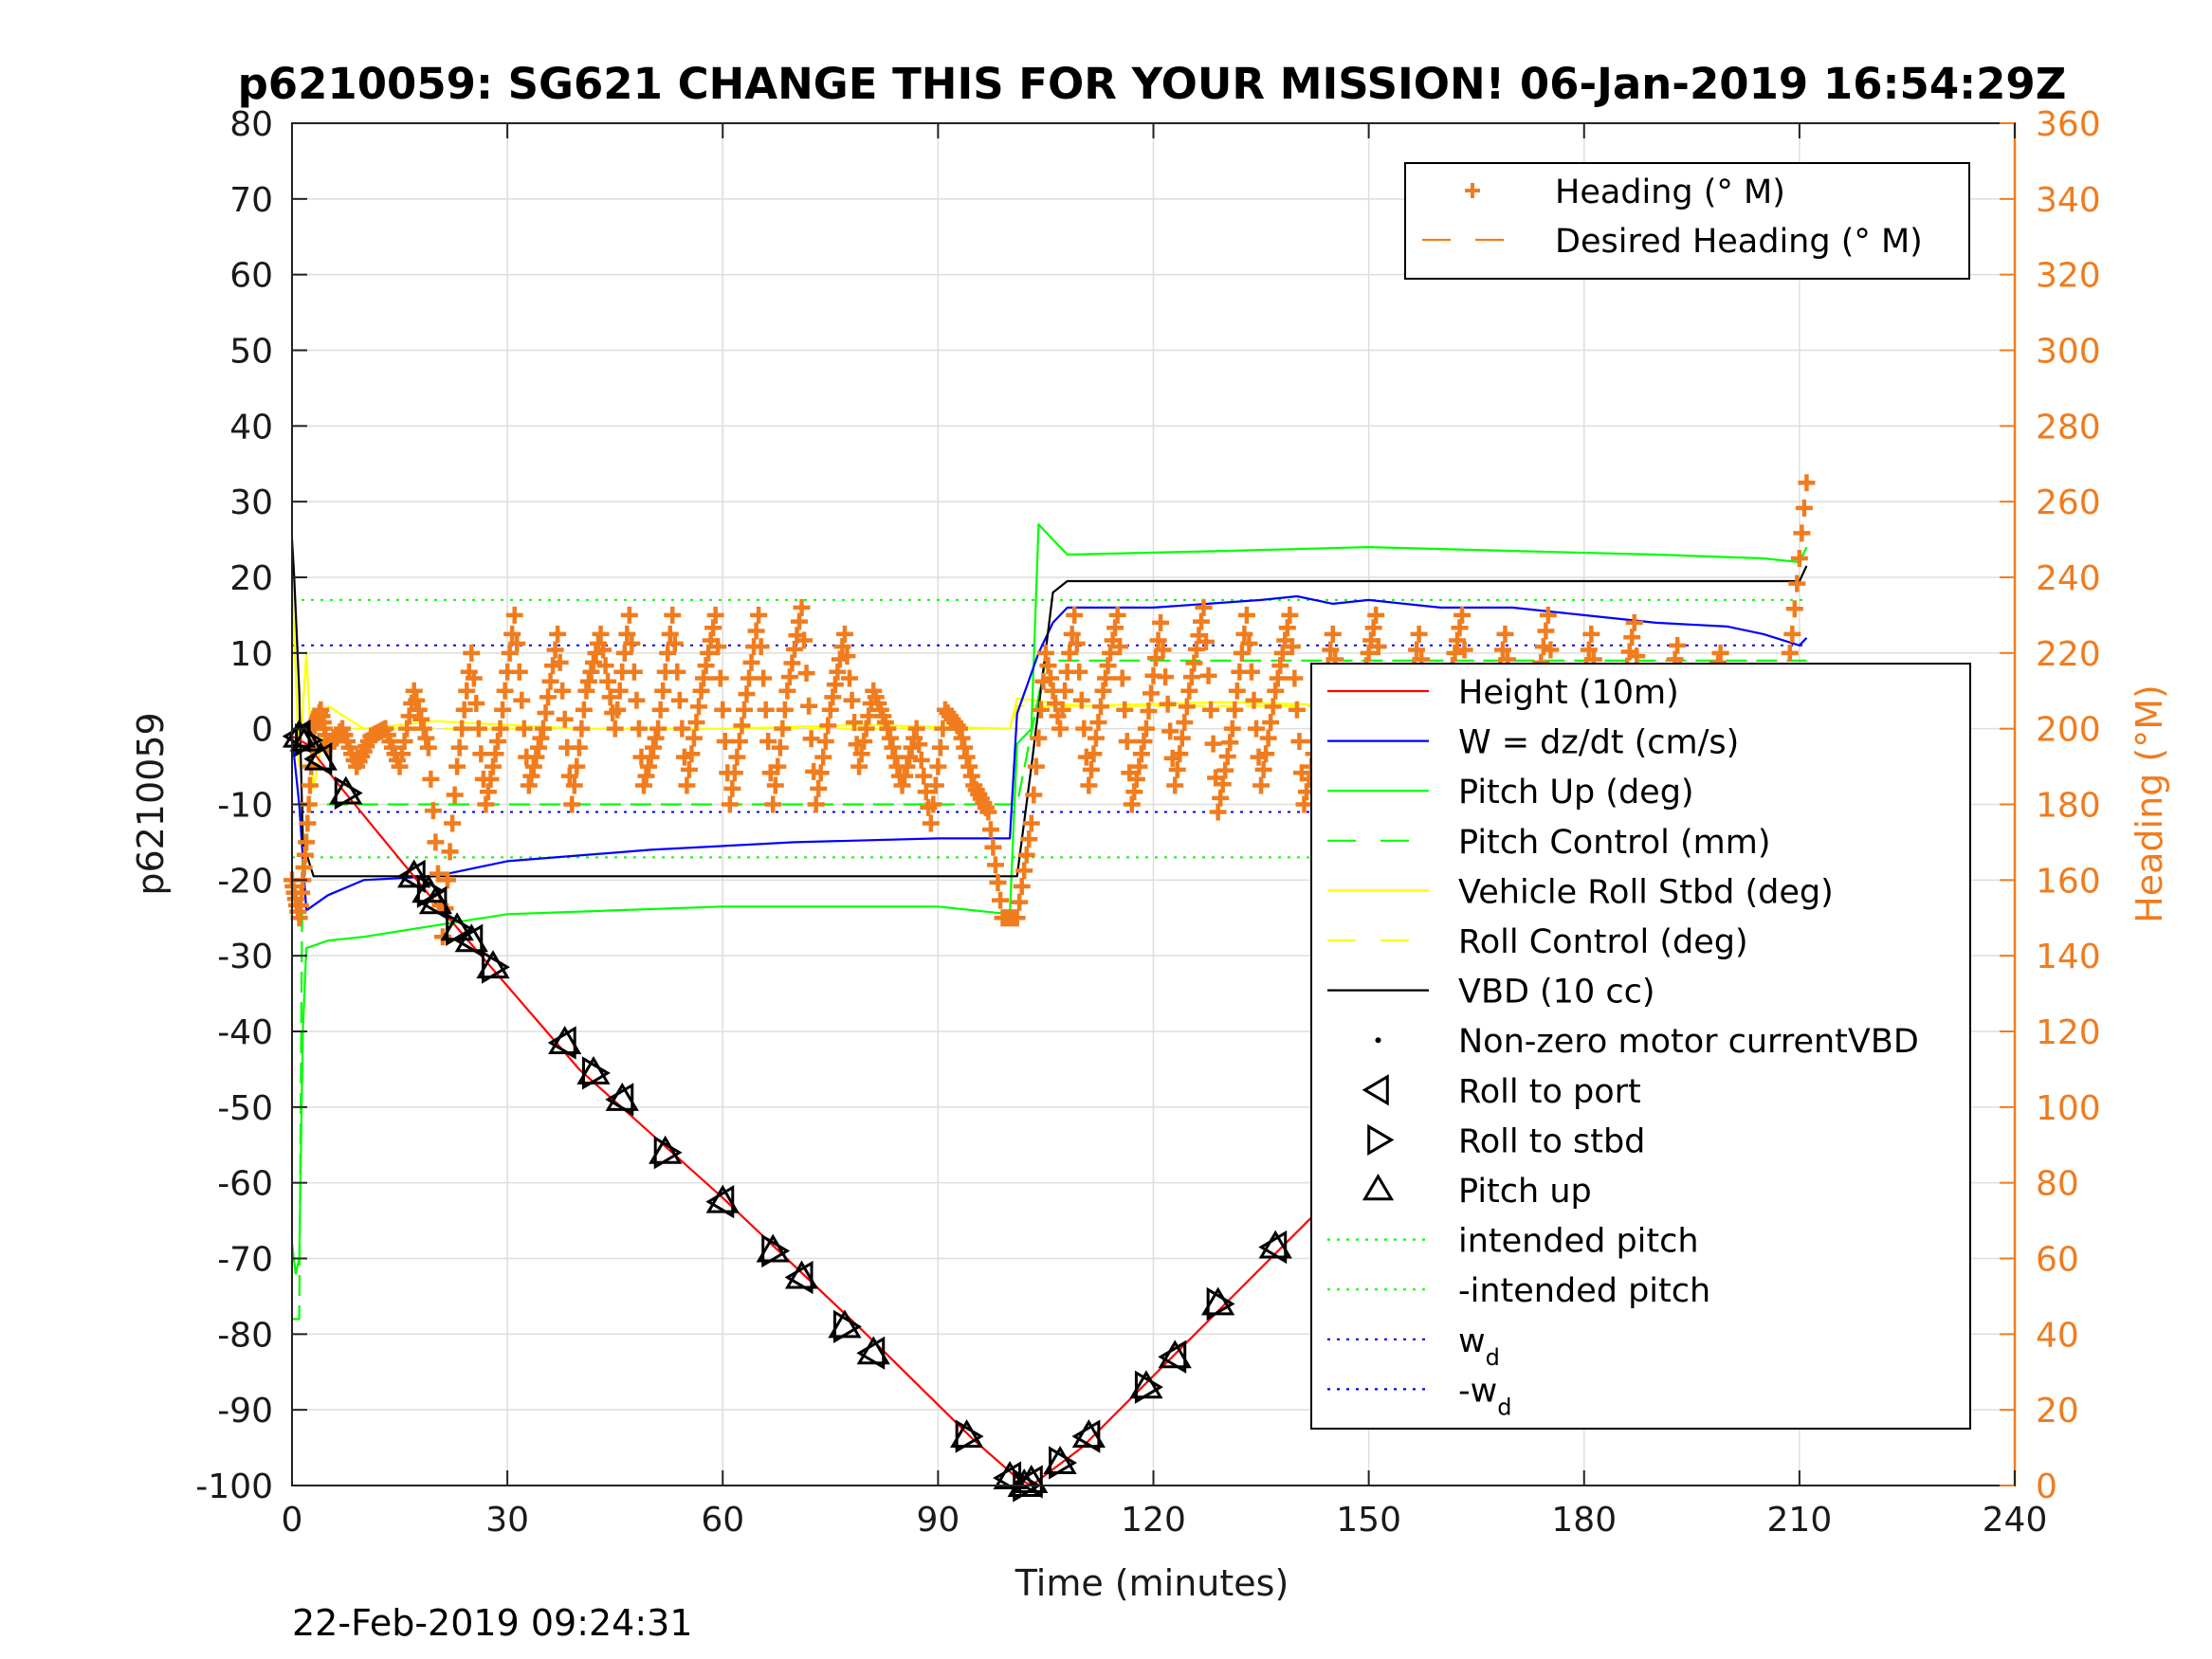 This screenshot has width=2212, height=1659. Describe the element at coordinates (561, 1043) in the screenshot. I see `roll-port-marker` at that location.